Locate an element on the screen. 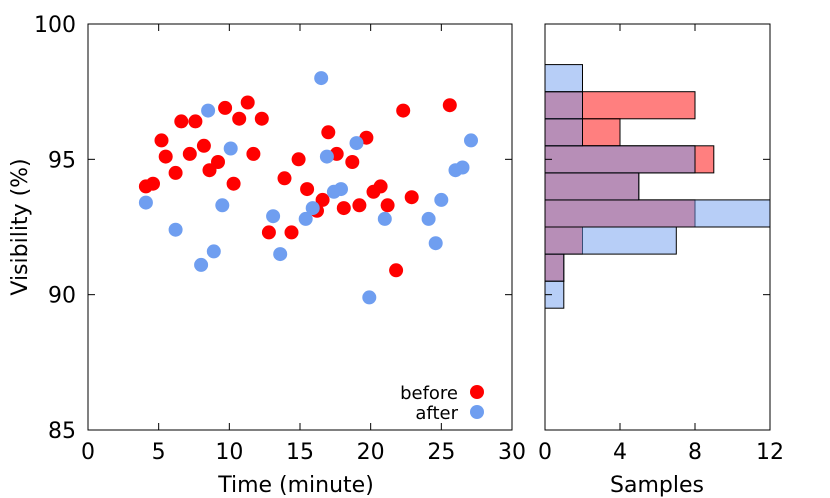 Image resolution: width=830 pixels, height=498 pixels. x-tick-label: 5 is located at coordinates (159, 452).